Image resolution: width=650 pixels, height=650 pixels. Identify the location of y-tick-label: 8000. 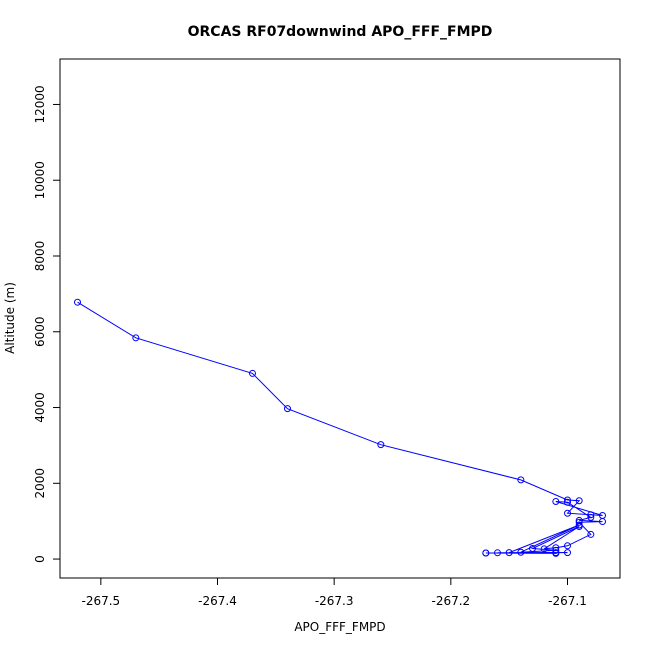
(40, 256).